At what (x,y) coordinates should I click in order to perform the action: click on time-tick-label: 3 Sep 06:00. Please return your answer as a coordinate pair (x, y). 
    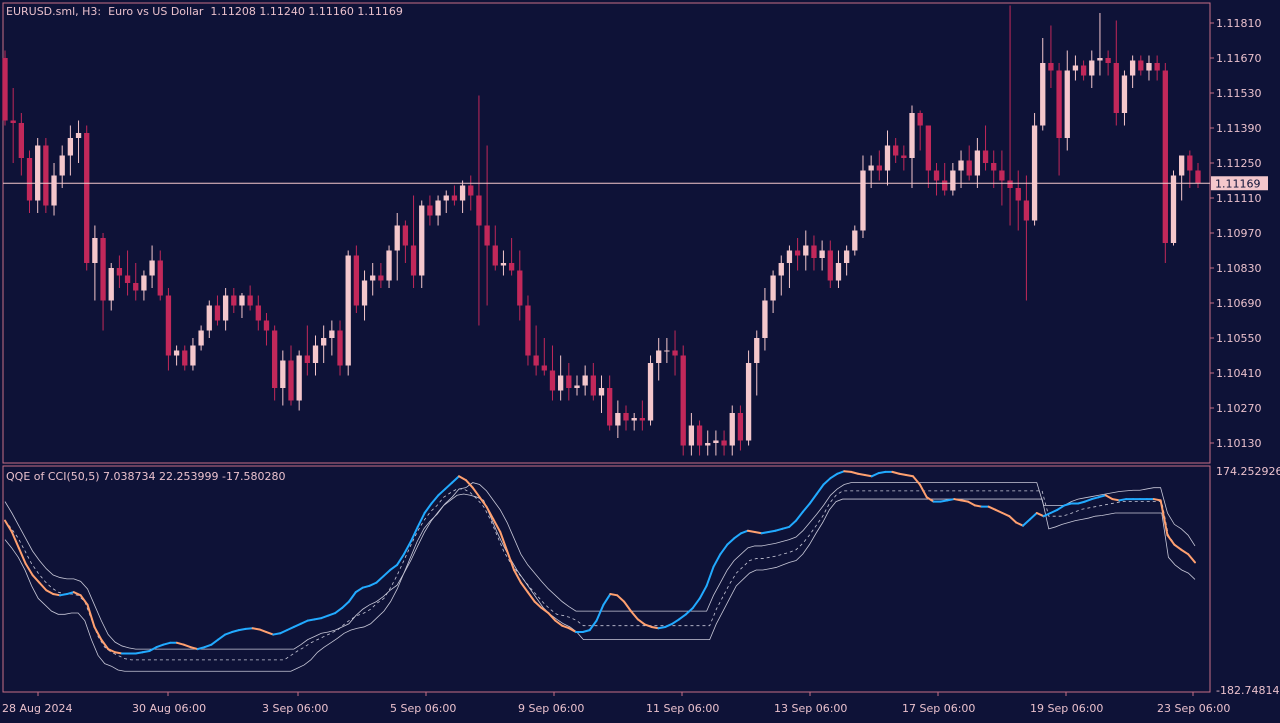
    Looking at the image, I should click on (295, 708).